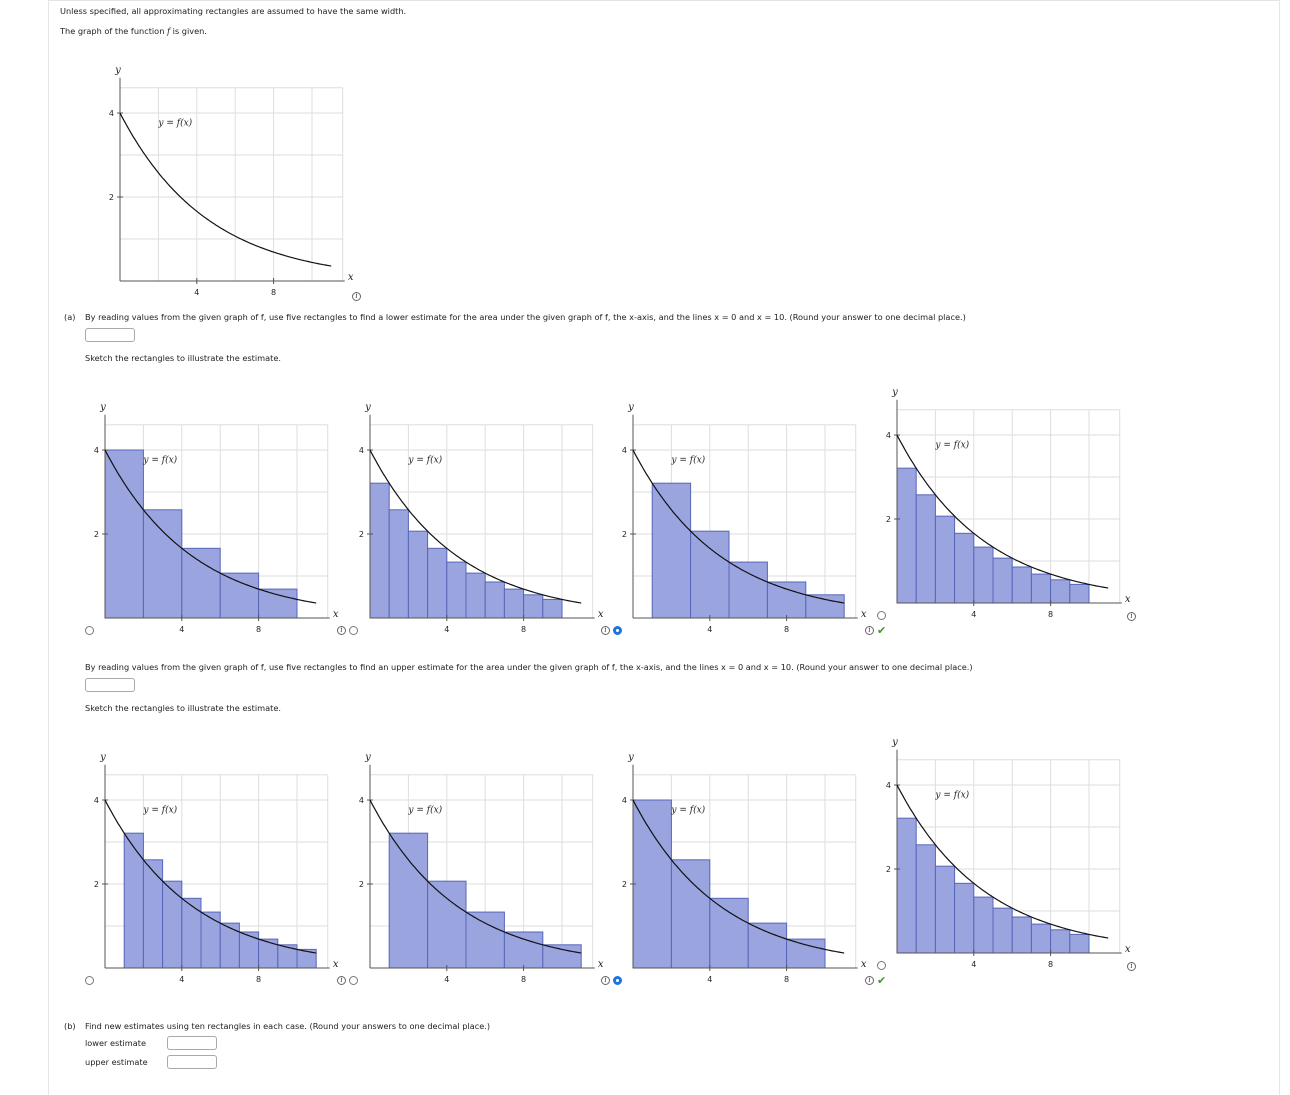 The width and height of the screenshot is (1290, 1095). What do you see at coordinates (110, 342) in the screenshot?
I see `lower-estimate-input` at bounding box center [110, 342].